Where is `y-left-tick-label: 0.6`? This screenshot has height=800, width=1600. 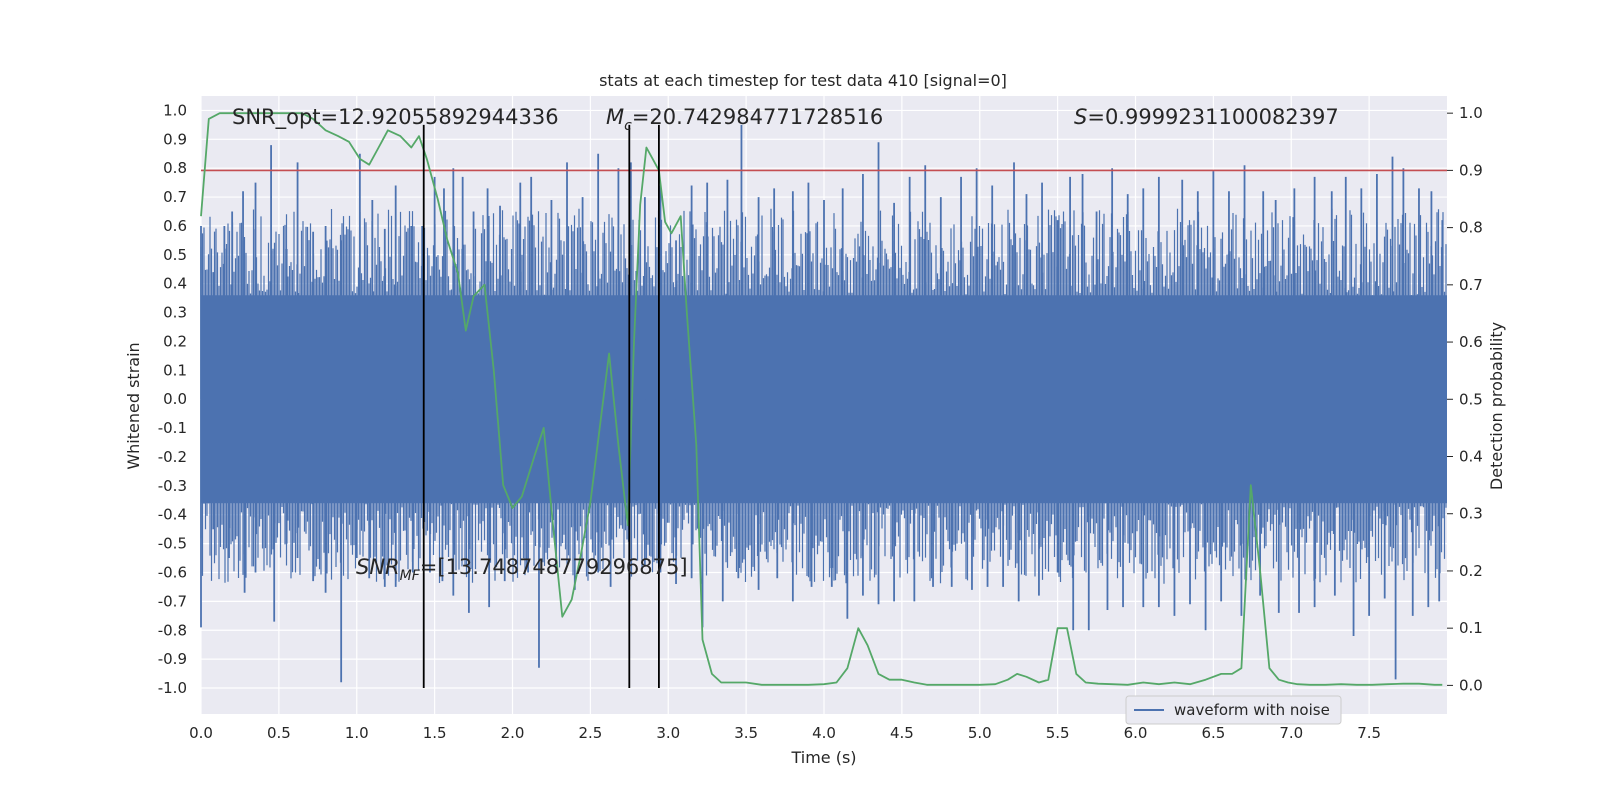 y-left-tick-label: 0.6 is located at coordinates (175, 226).